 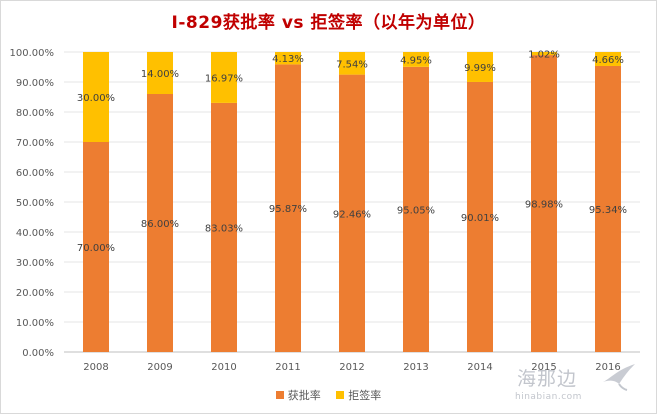 I want to click on x-tick-label: 2010, so click(x=223, y=367).